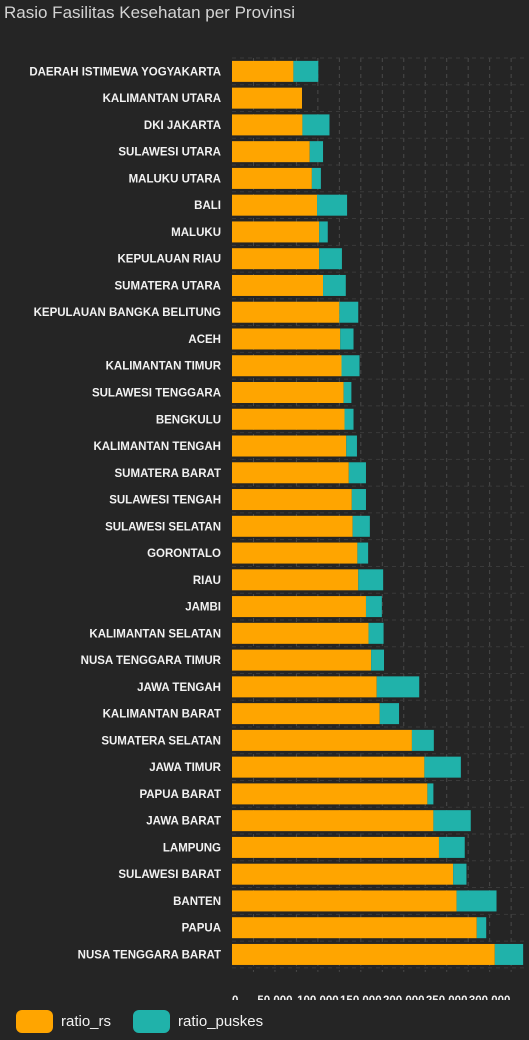  Describe the element at coordinates (151, 661) in the screenshot. I see `category-label-nusa-tenggara-timur: NUSA TENGGARA TIMUR` at that location.